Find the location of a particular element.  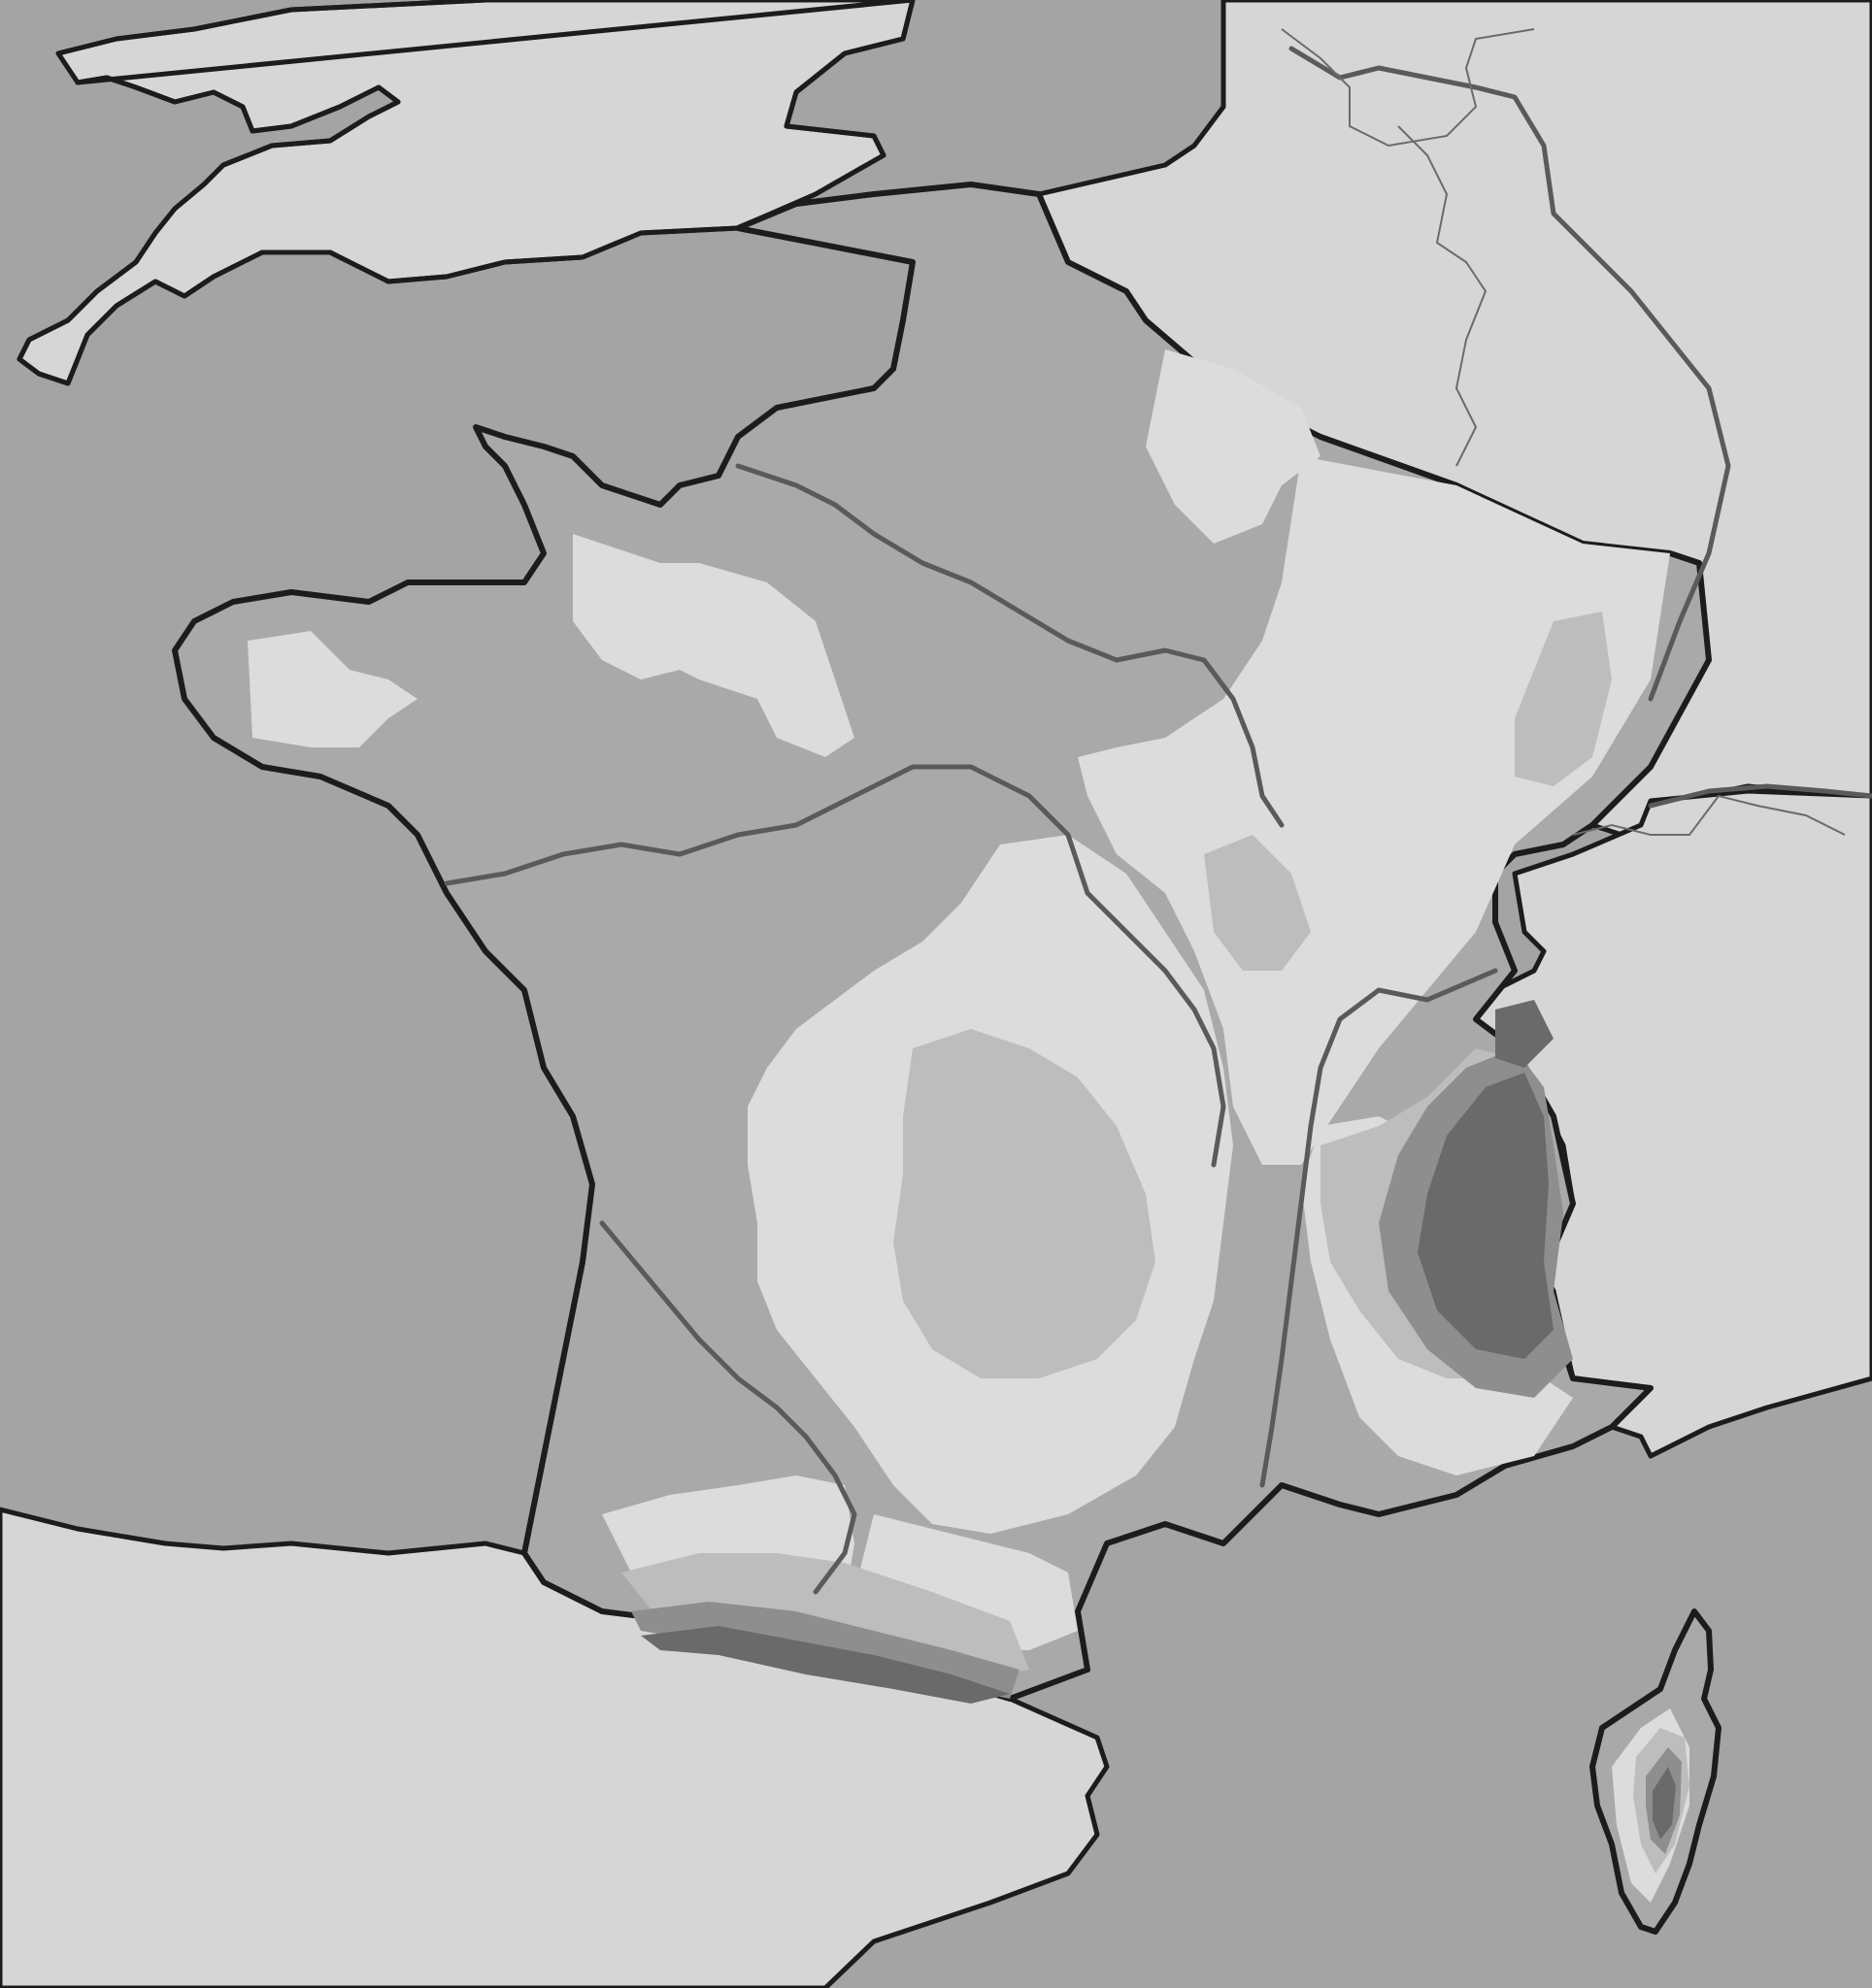

england-coastline is located at coordinates (466, 193).